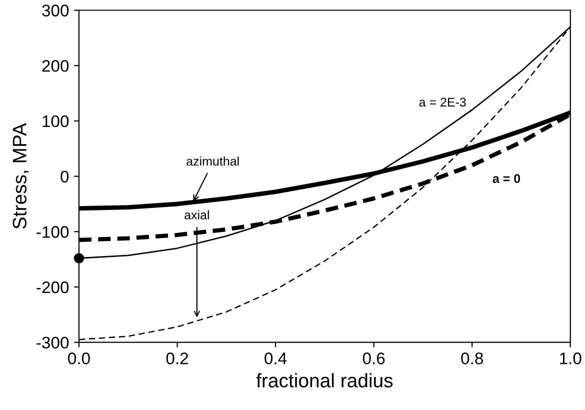 The width and height of the screenshot is (585, 410). Describe the element at coordinates (275, 358) in the screenshot. I see `x-tick-label: 0.4` at that location.